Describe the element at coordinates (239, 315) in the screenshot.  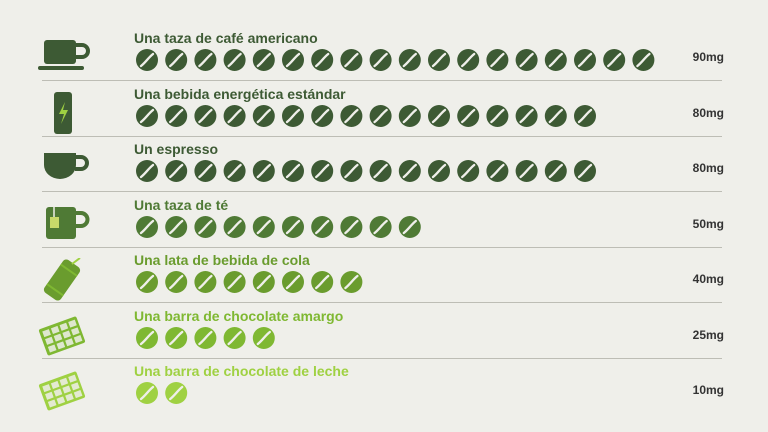
I see `category-label: Una barra de chocolate amargo` at that location.